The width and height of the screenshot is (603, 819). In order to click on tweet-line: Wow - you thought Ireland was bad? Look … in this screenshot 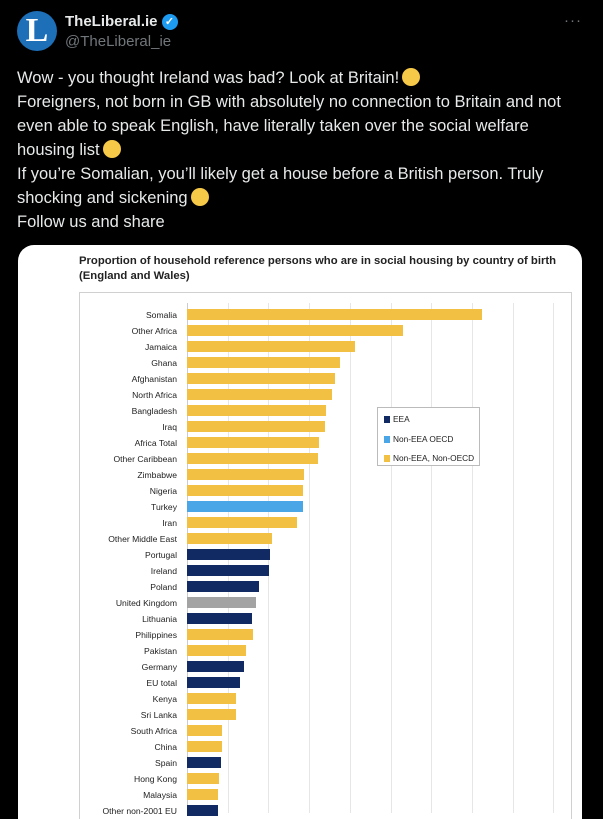, I will do `click(208, 78)`.